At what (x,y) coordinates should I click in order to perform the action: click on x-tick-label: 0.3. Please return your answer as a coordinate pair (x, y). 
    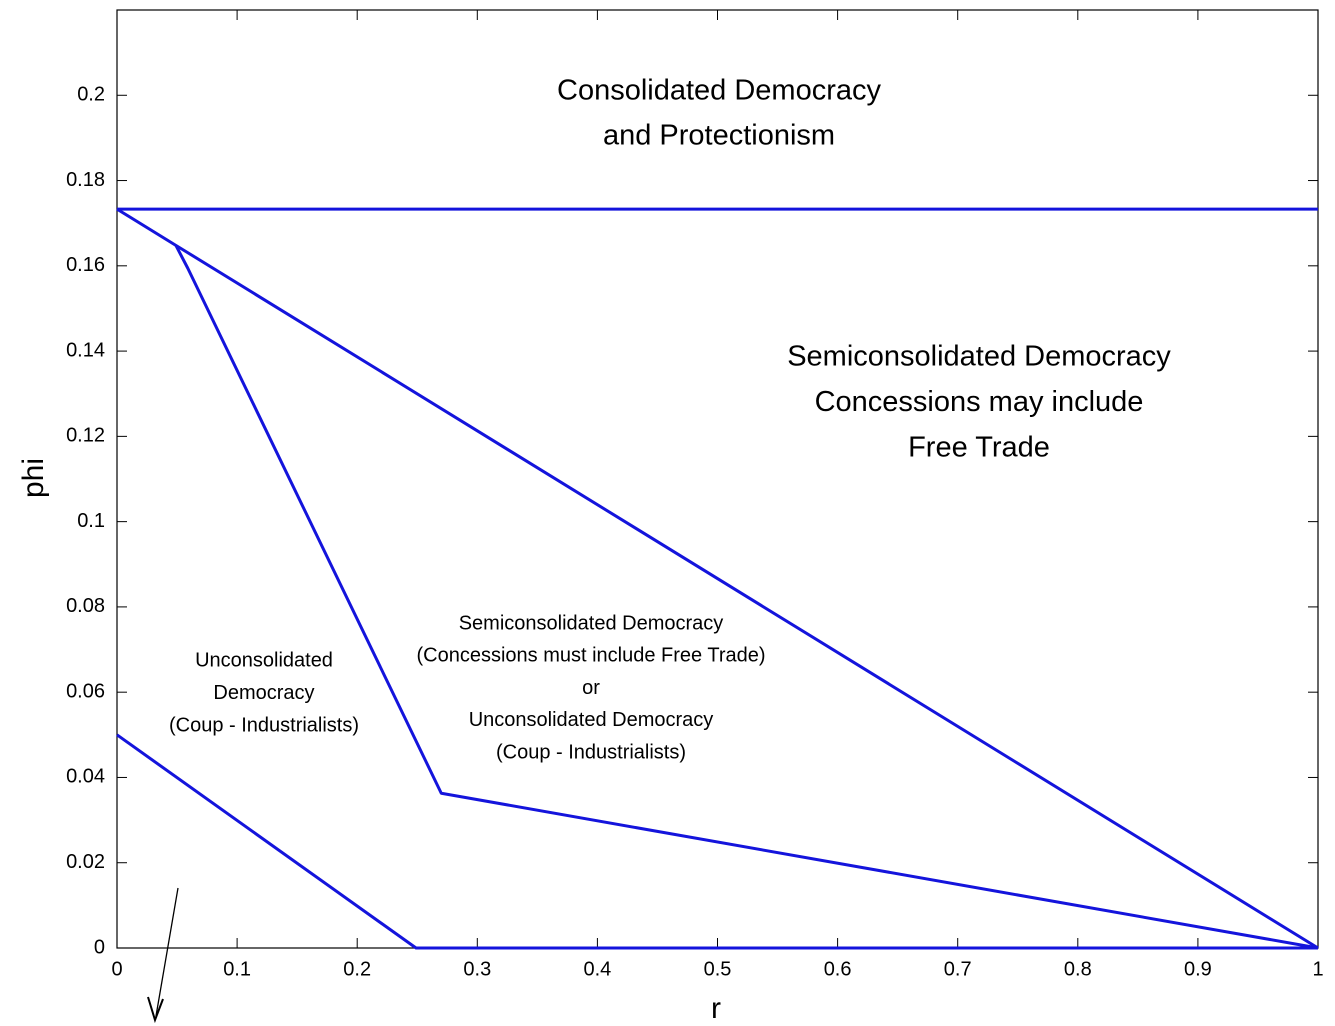
    Looking at the image, I should click on (477, 969).